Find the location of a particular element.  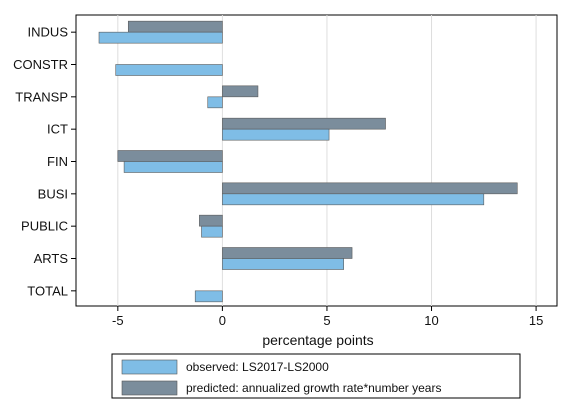

category-label: CONSTR is located at coordinates (40, 64).